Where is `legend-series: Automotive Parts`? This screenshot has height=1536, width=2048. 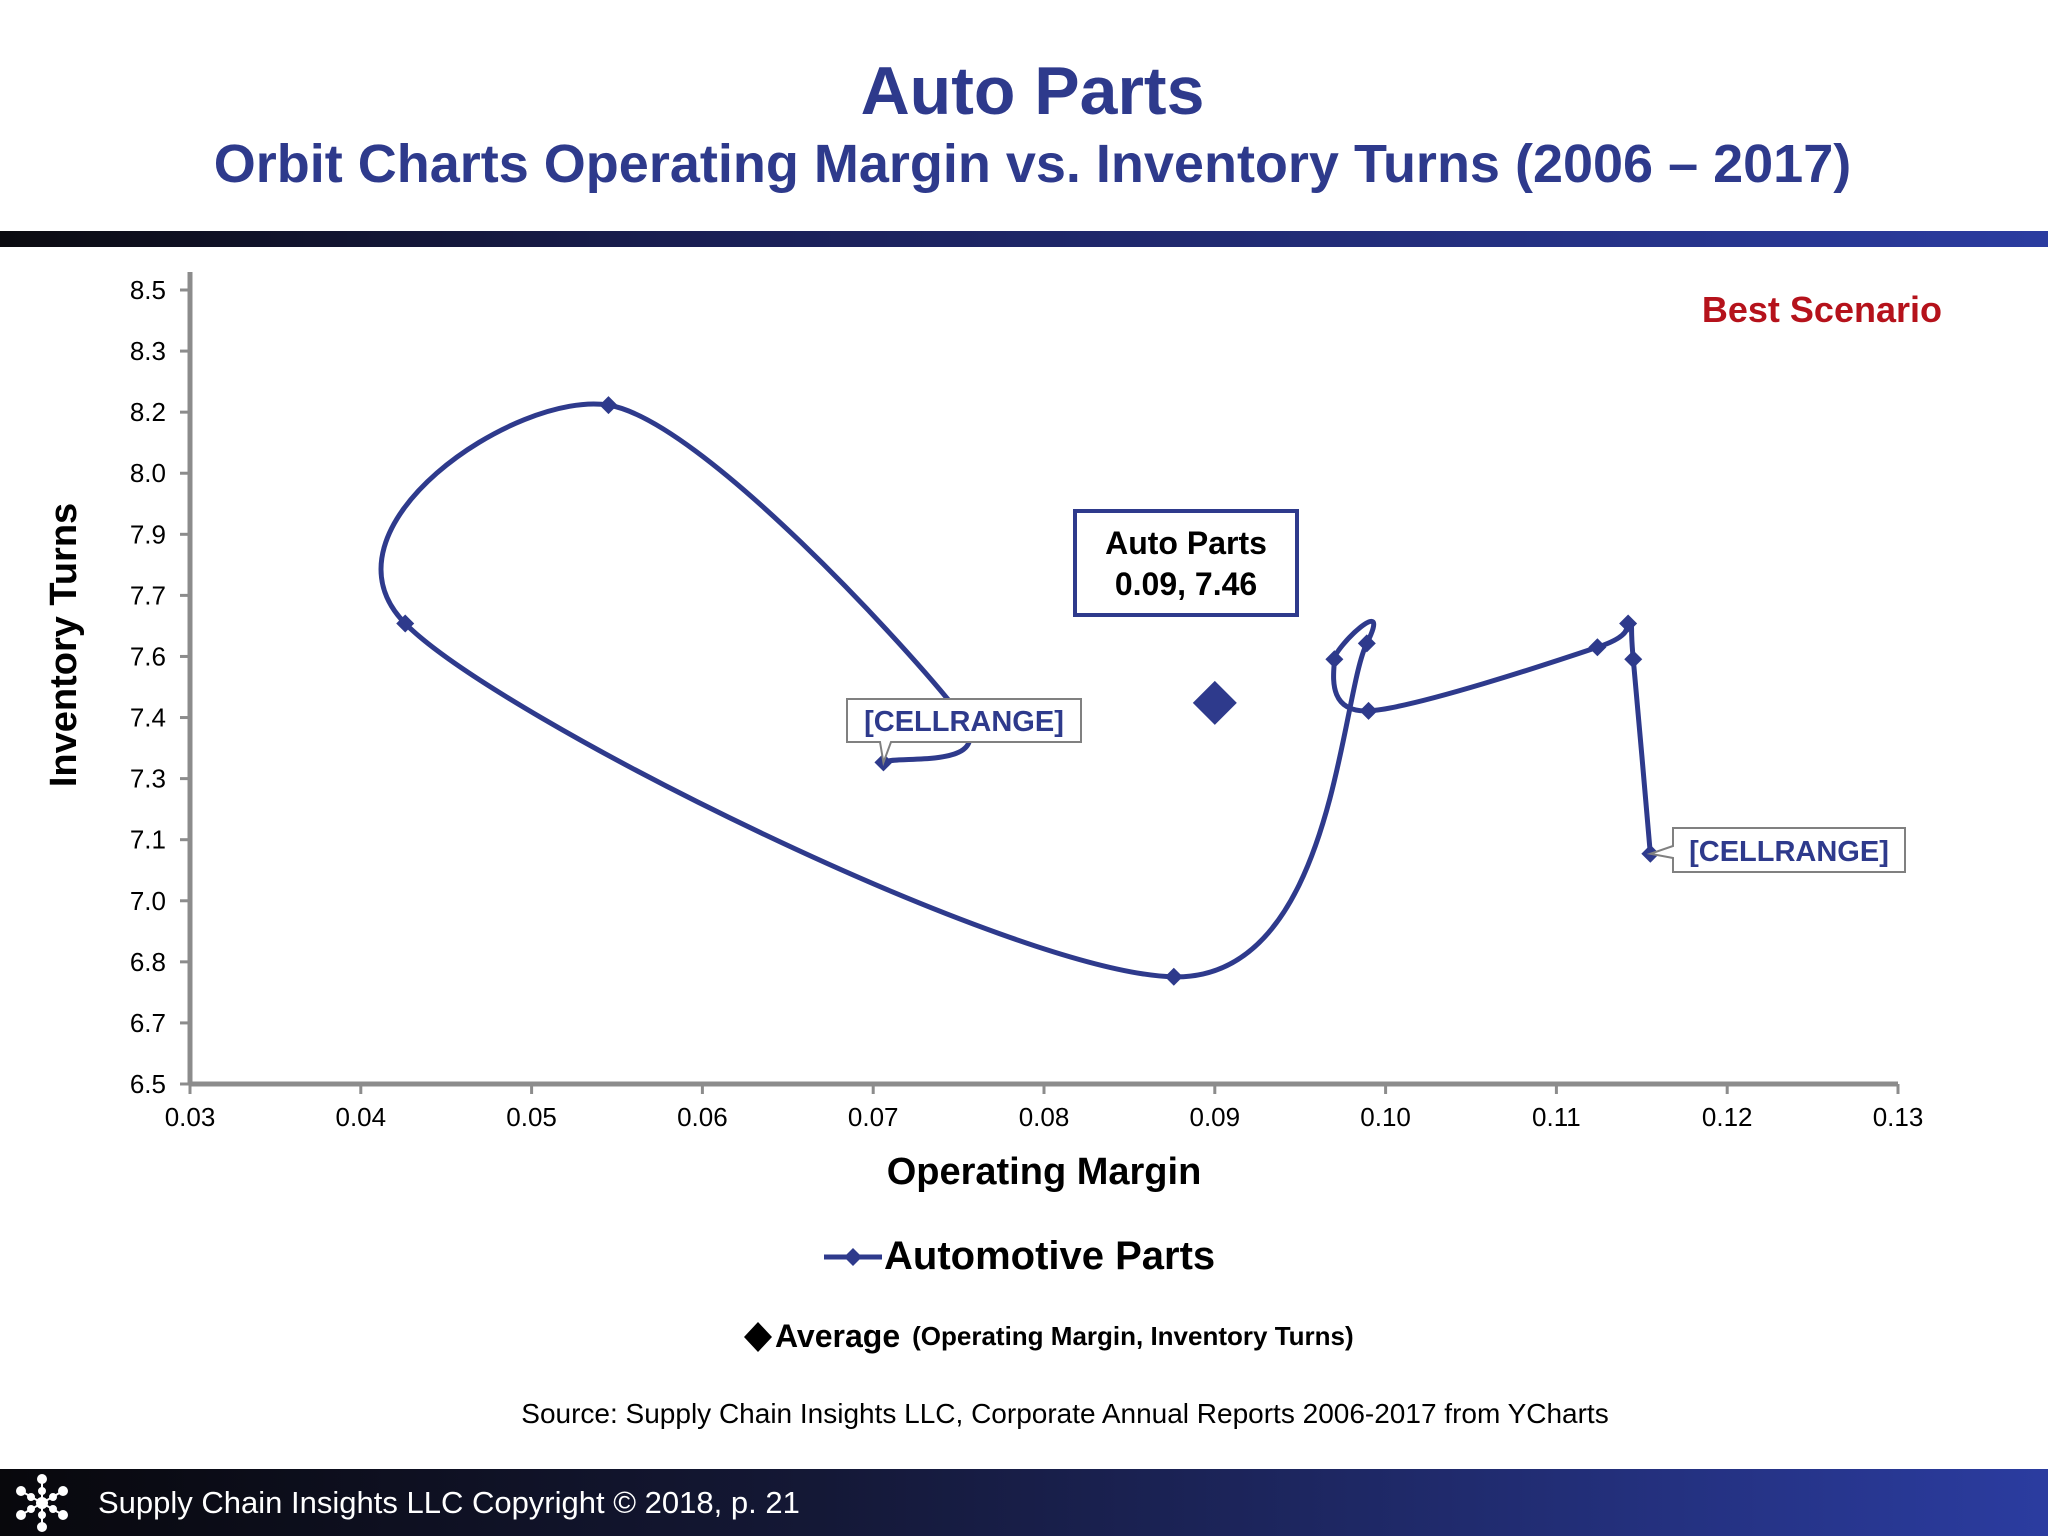
legend-series: Automotive Parts is located at coordinates (1018, 1256).